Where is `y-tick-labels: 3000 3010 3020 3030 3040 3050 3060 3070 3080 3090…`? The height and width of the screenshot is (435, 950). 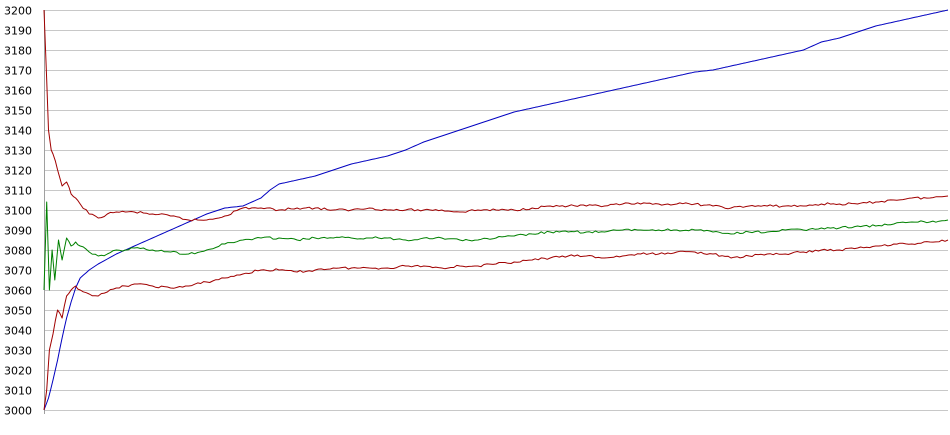 y-tick-labels: 3000 3010 3020 3030 3040 3050 3060 3070 3080 3090… is located at coordinates (18, 211).